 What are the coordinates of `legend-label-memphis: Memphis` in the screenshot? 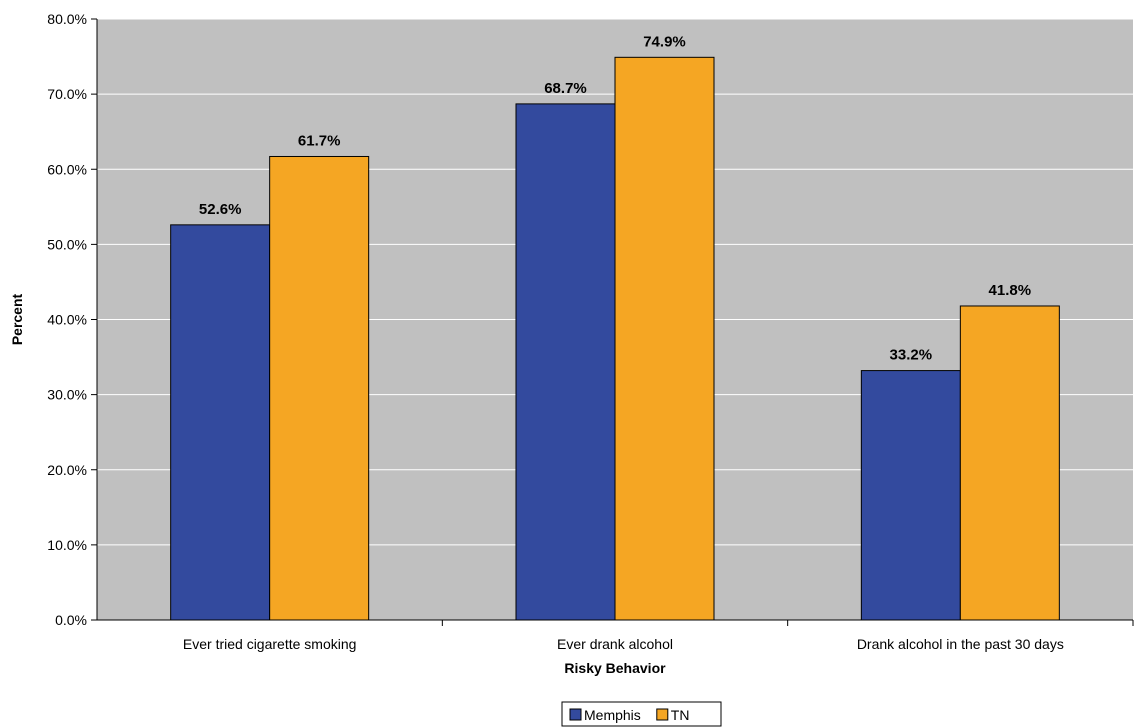 It's located at (612, 715).